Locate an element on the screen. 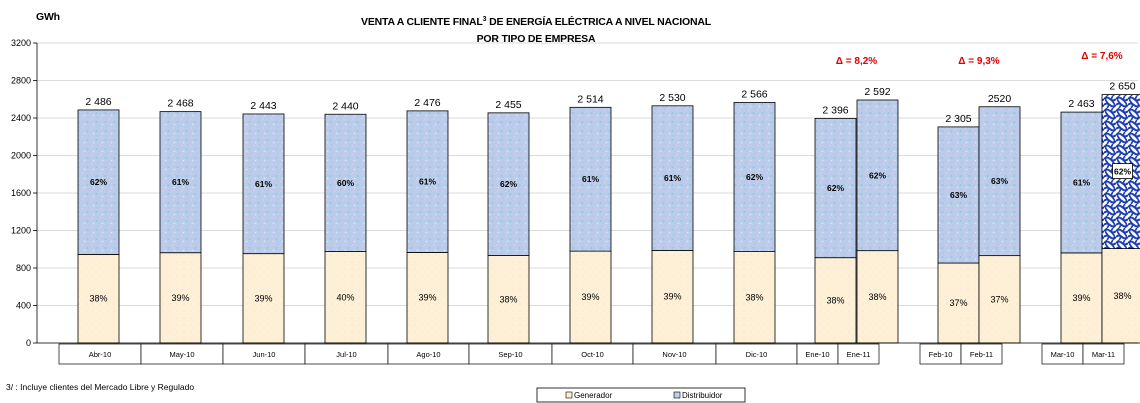 The width and height of the screenshot is (1140, 403). pct-generador: 37% is located at coordinates (958, 303).